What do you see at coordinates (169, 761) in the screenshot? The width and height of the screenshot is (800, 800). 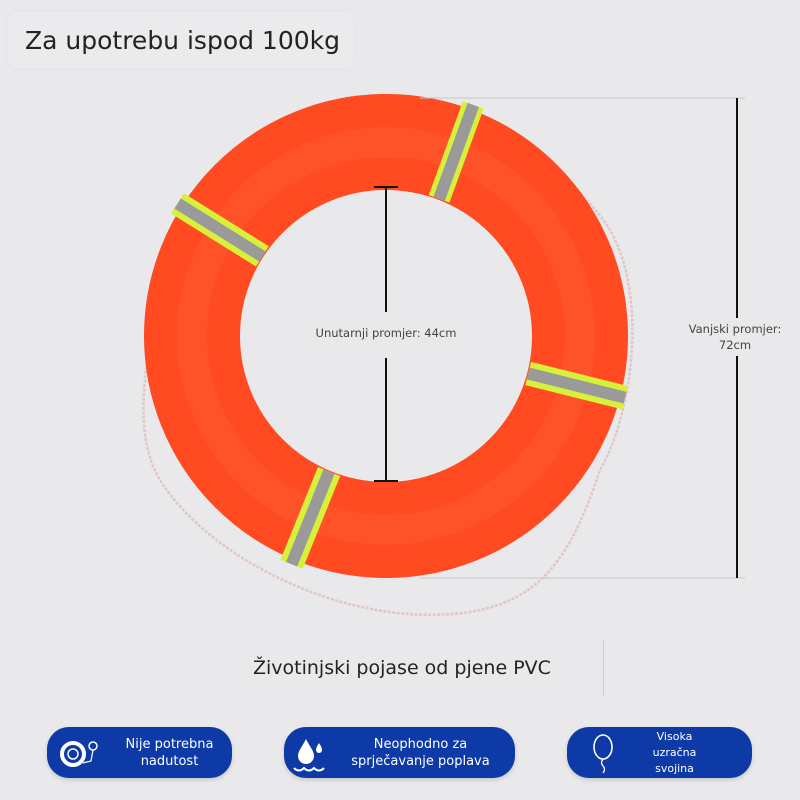 I see `feature-line: nadutost` at bounding box center [169, 761].